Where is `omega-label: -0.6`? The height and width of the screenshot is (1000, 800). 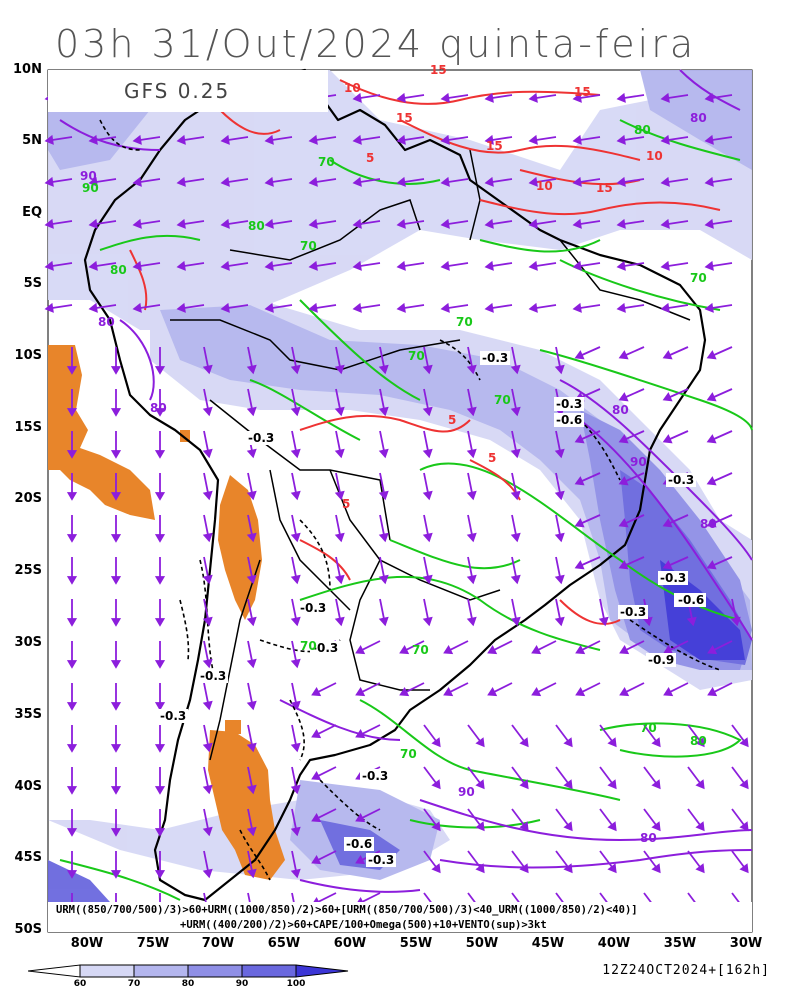 omega-label: -0.6 is located at coordinates (691, 600).